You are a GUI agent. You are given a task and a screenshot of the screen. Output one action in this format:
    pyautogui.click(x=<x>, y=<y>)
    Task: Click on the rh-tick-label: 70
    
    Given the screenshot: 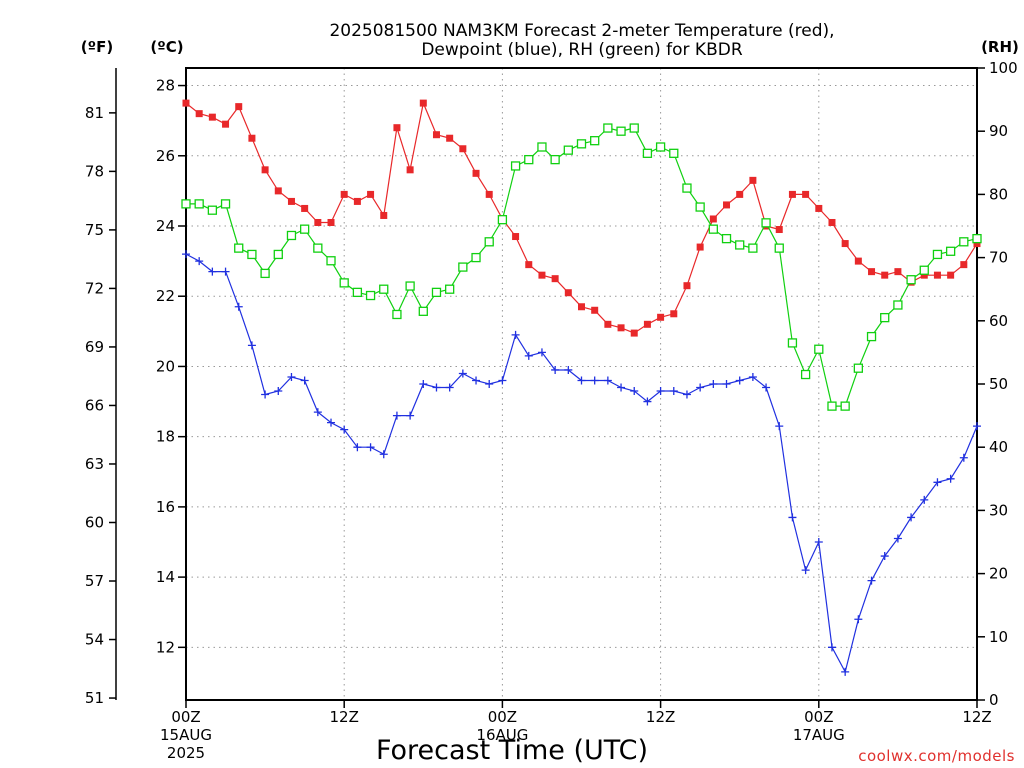 What is the action you would take?
    pyautogui.click(x=998, y=258)
    